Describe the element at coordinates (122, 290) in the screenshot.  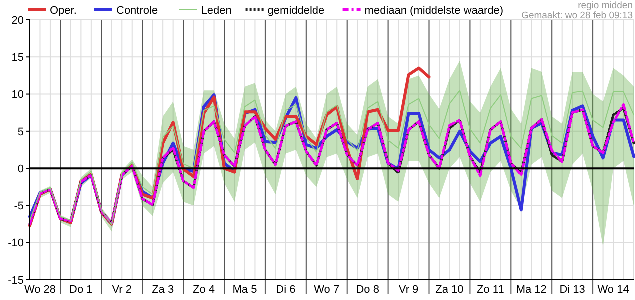
I see `x-tick-label: Vr 2` at that location.